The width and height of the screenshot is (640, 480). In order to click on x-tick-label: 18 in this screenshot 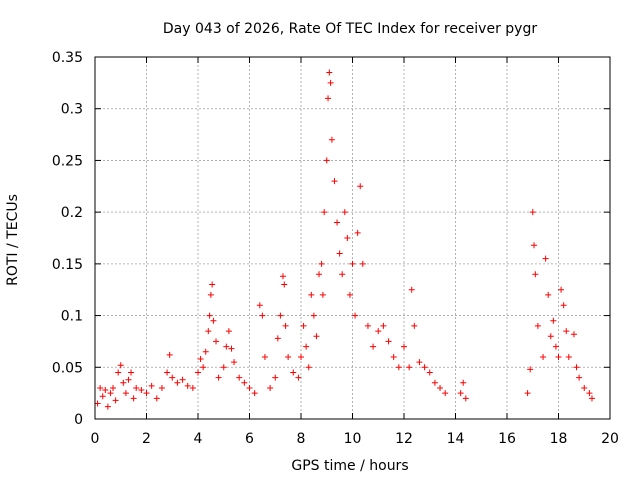, I will do `click(559, 439)`.